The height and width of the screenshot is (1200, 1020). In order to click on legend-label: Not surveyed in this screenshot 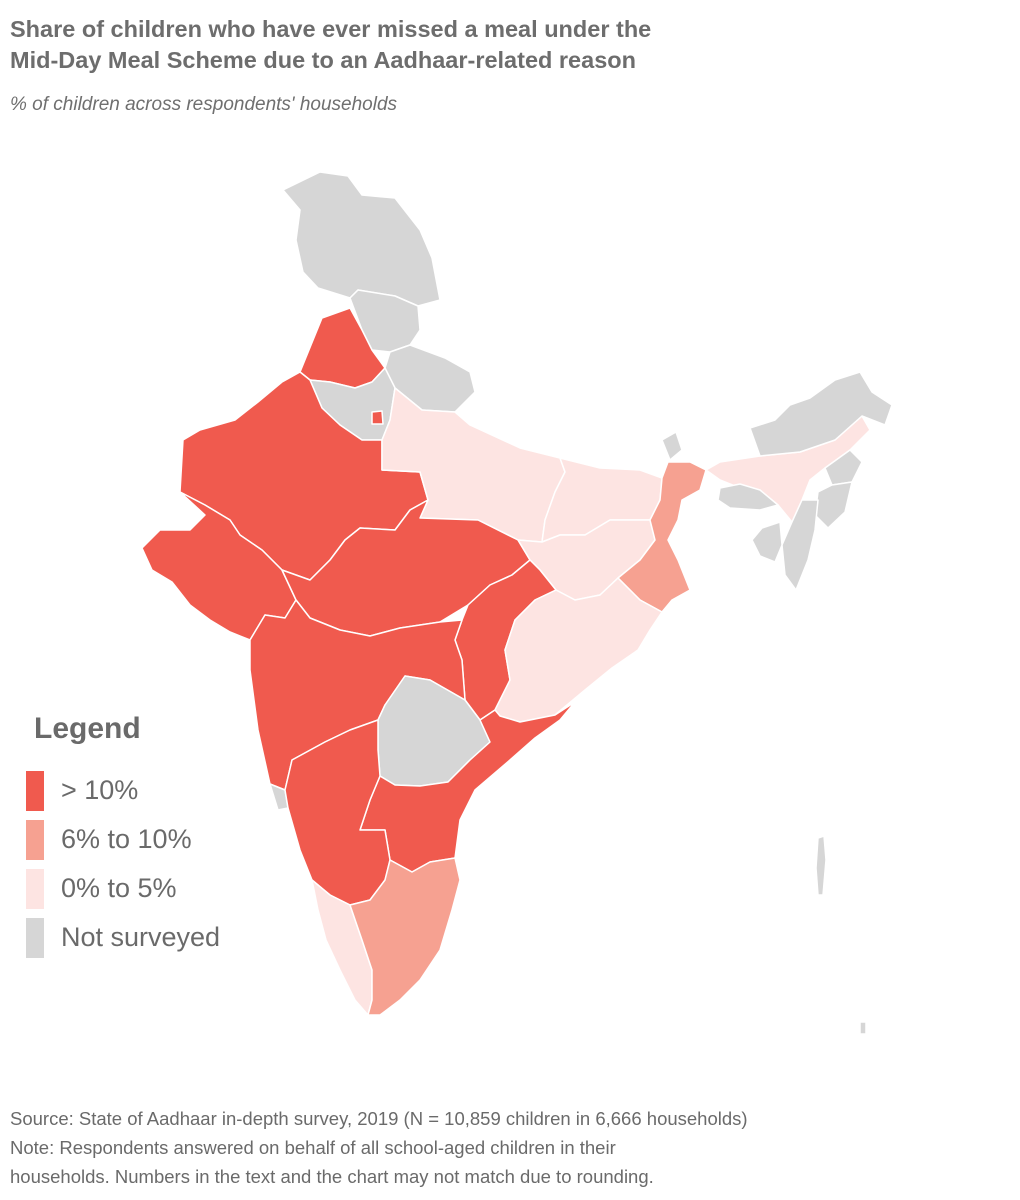, I will do `click(141, 937)`.